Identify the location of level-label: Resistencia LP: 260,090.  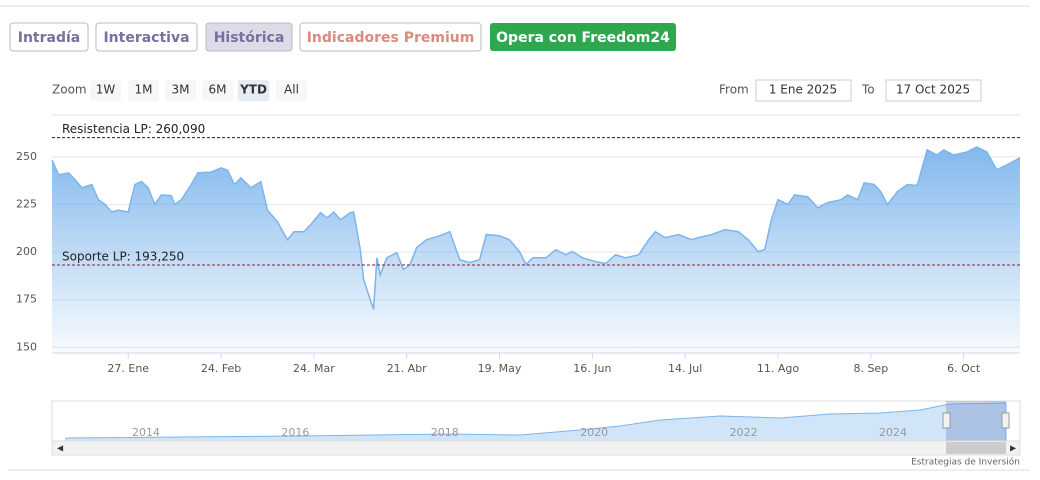
(133, 129).